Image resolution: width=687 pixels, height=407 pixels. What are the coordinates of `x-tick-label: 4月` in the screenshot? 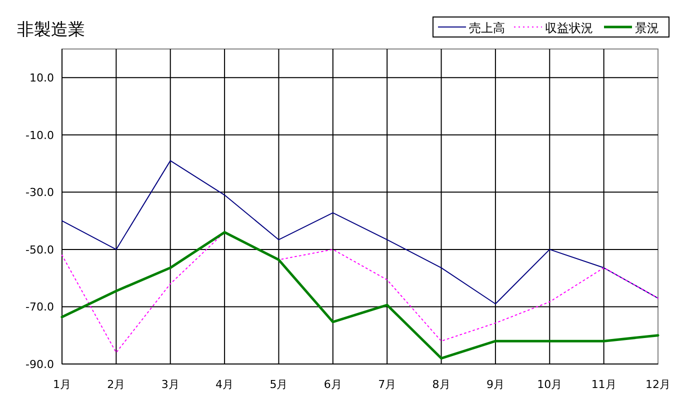 It's located at (225, 384).